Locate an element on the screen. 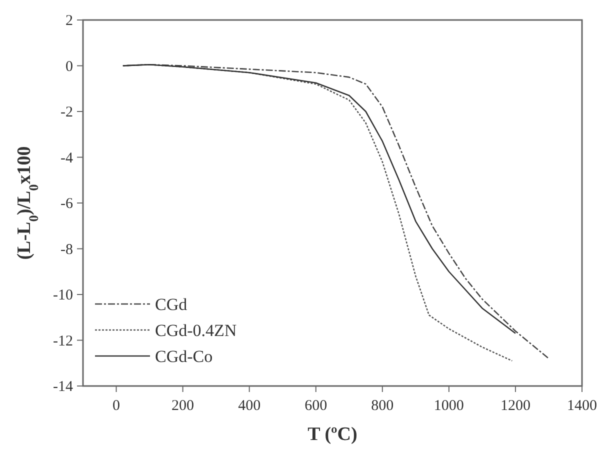 The width and height of the screenshot is (610, 450). y-tick-label: -12 is located at coordinates (63, 341).